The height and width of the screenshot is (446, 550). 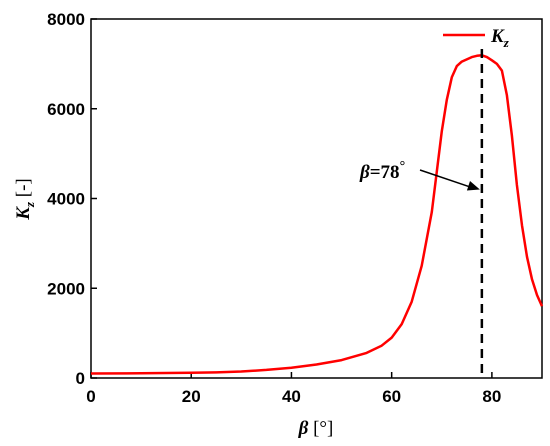 What do you see at coordinates (476, 38) in the screenshot?
I see `legend: Kz` at bounding box center [476, 38].